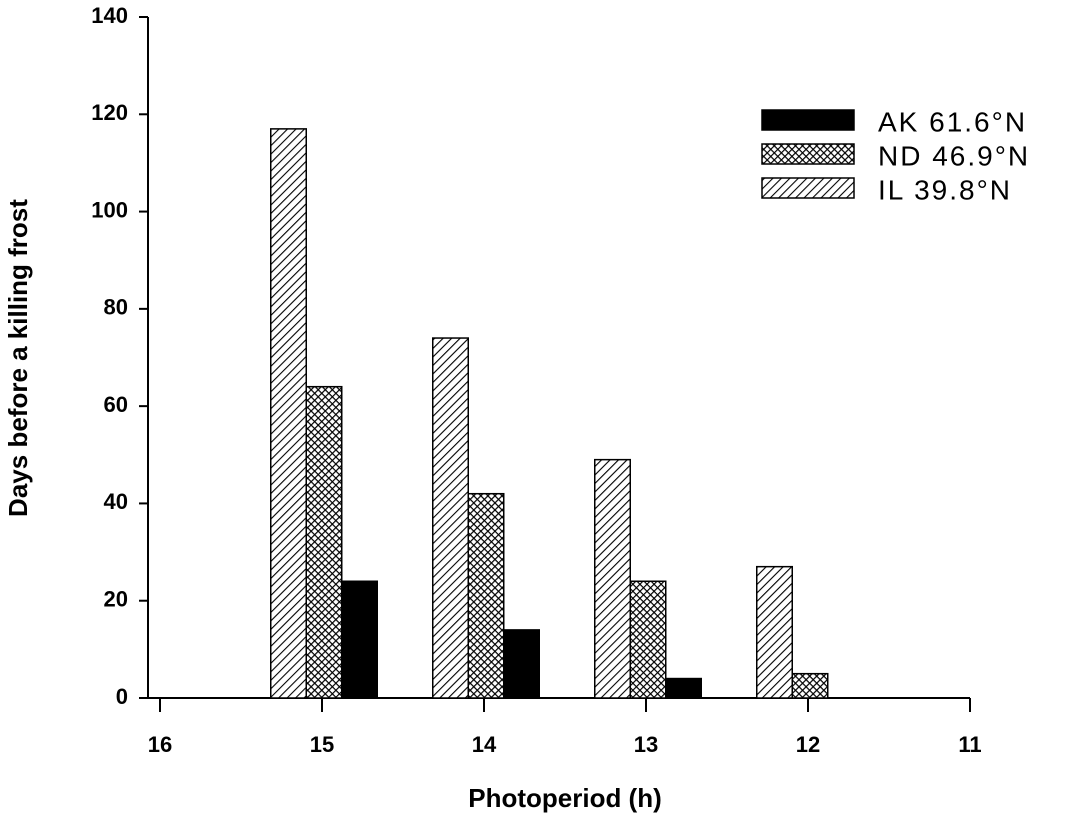 This screenshot has width=1092, height=826. I want to click on y-tick-label: 100, so click(109, 209).